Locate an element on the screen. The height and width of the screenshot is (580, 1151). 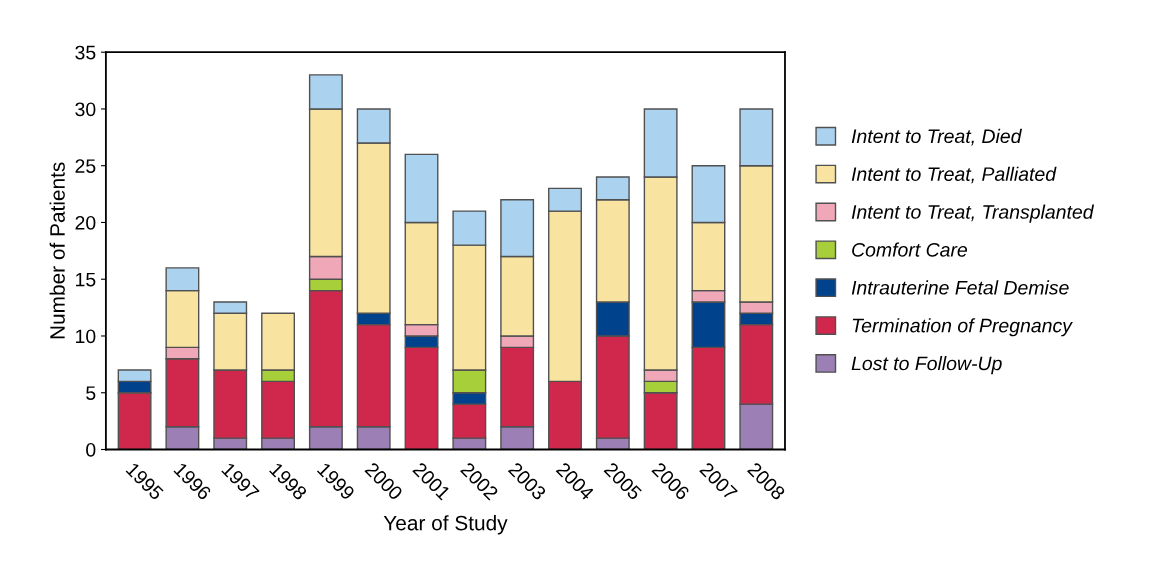
legend-label: Intrauterine Fetal Demise is located at coordinates (960, 287).